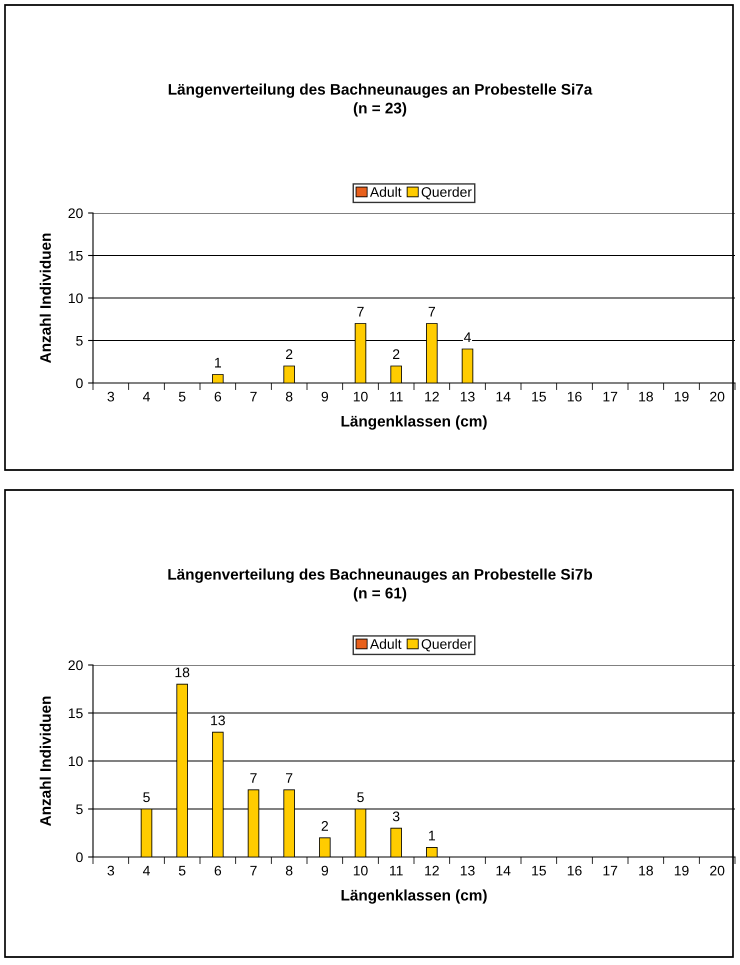 This screenshot has height=965, width=740. I want to click on data-label: 3, so click(396, 816).